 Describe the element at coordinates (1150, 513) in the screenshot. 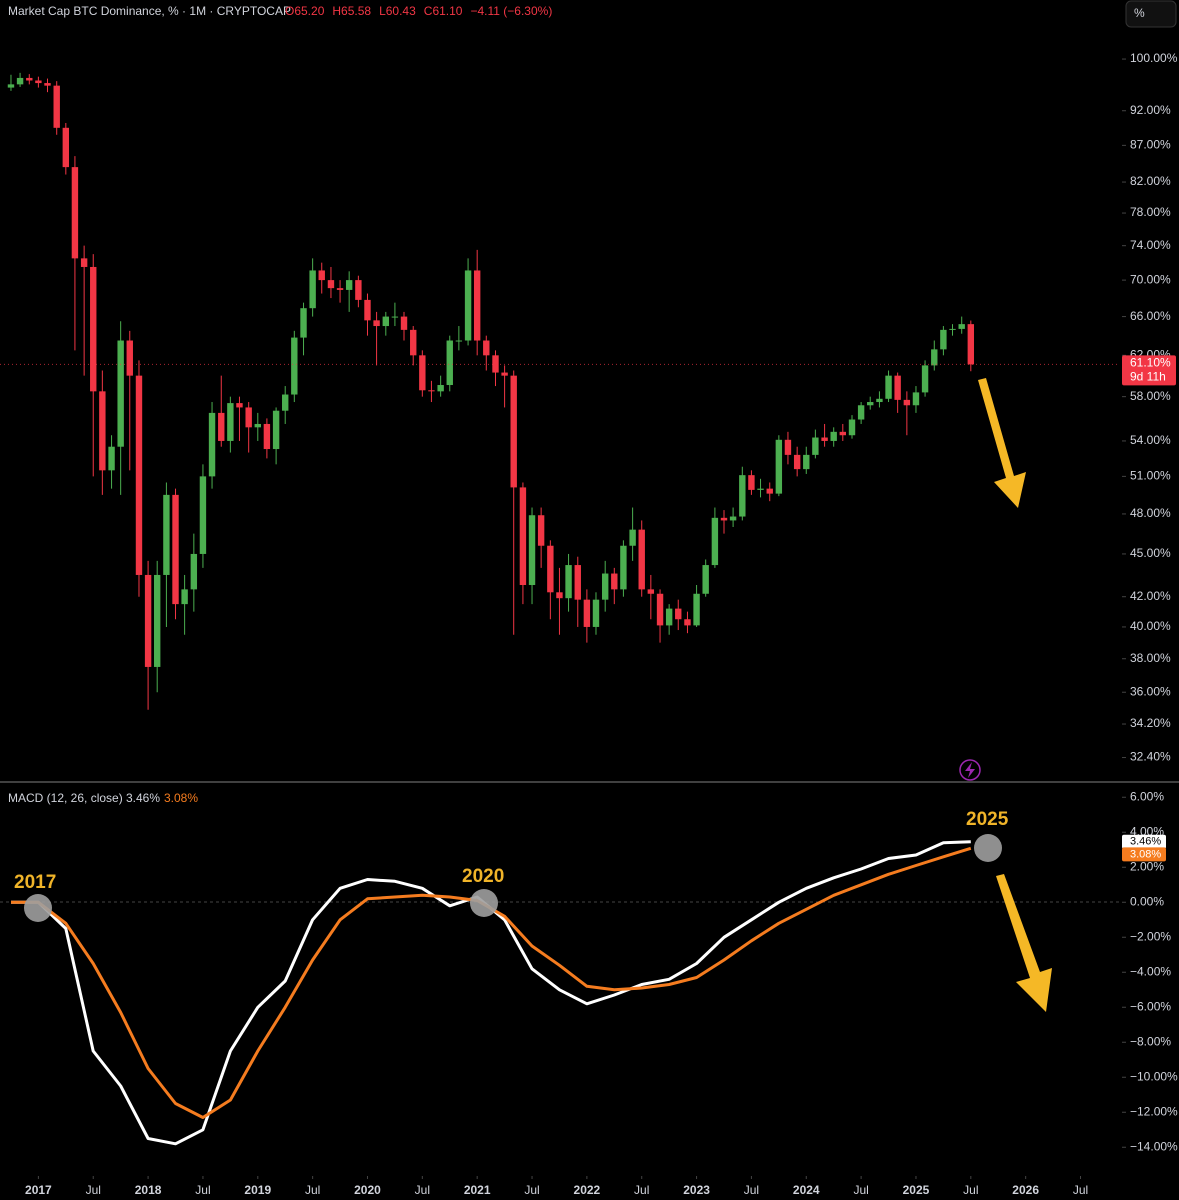

I see `y-tick-label: 48.00%` at that location.